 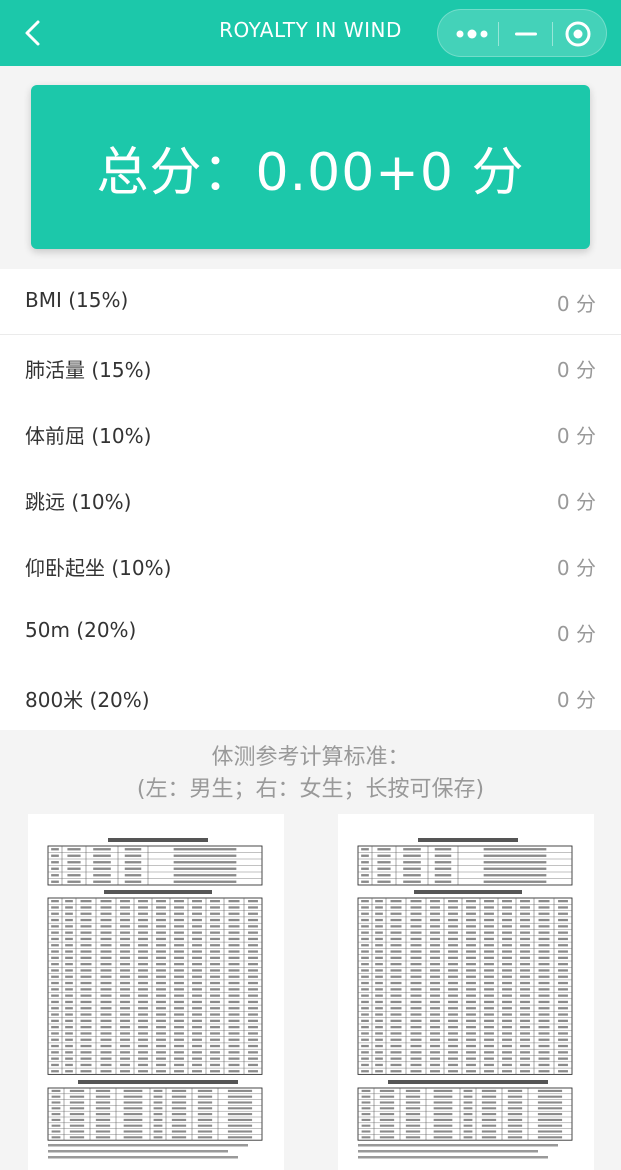 I want to click on female-standard-table-image, so click(x=466, y=992).